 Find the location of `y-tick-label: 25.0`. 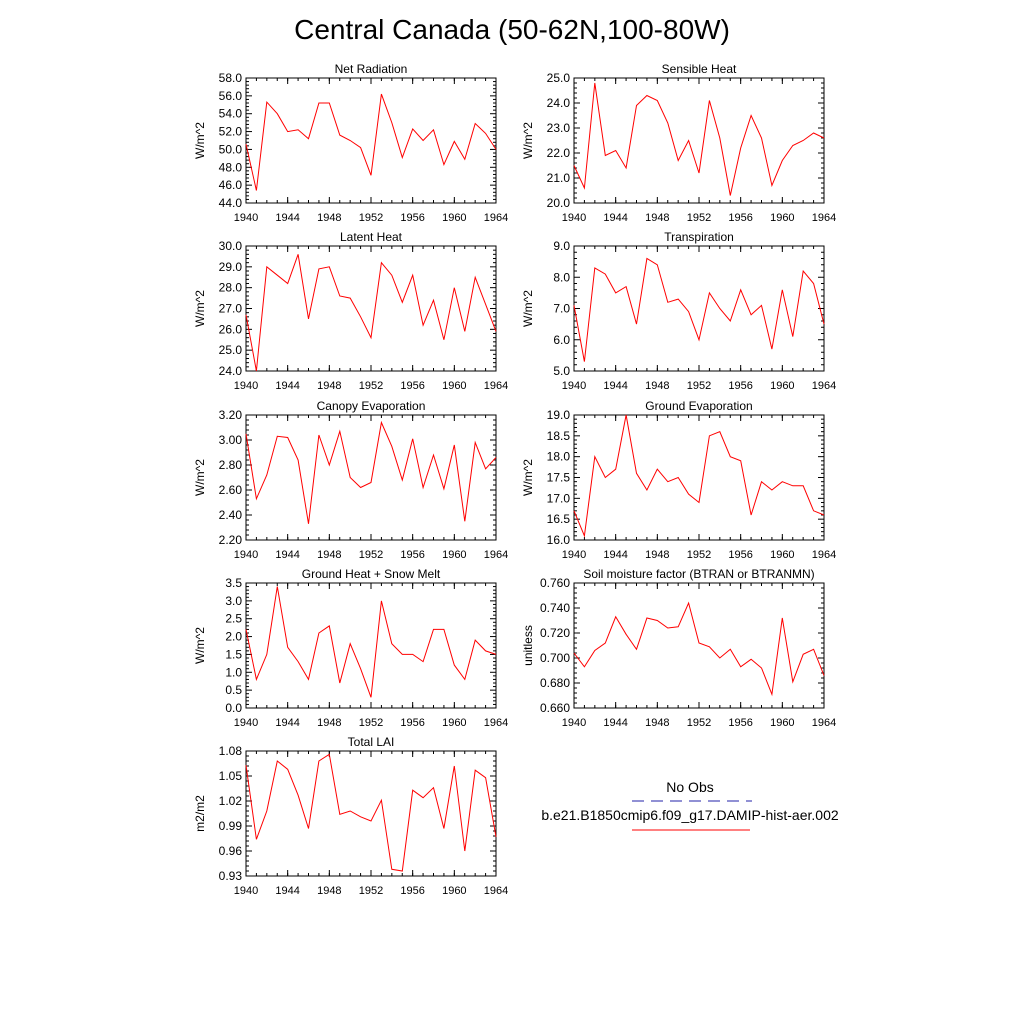

y-tick-label: 25.0 is located at coordinates (231, 350).